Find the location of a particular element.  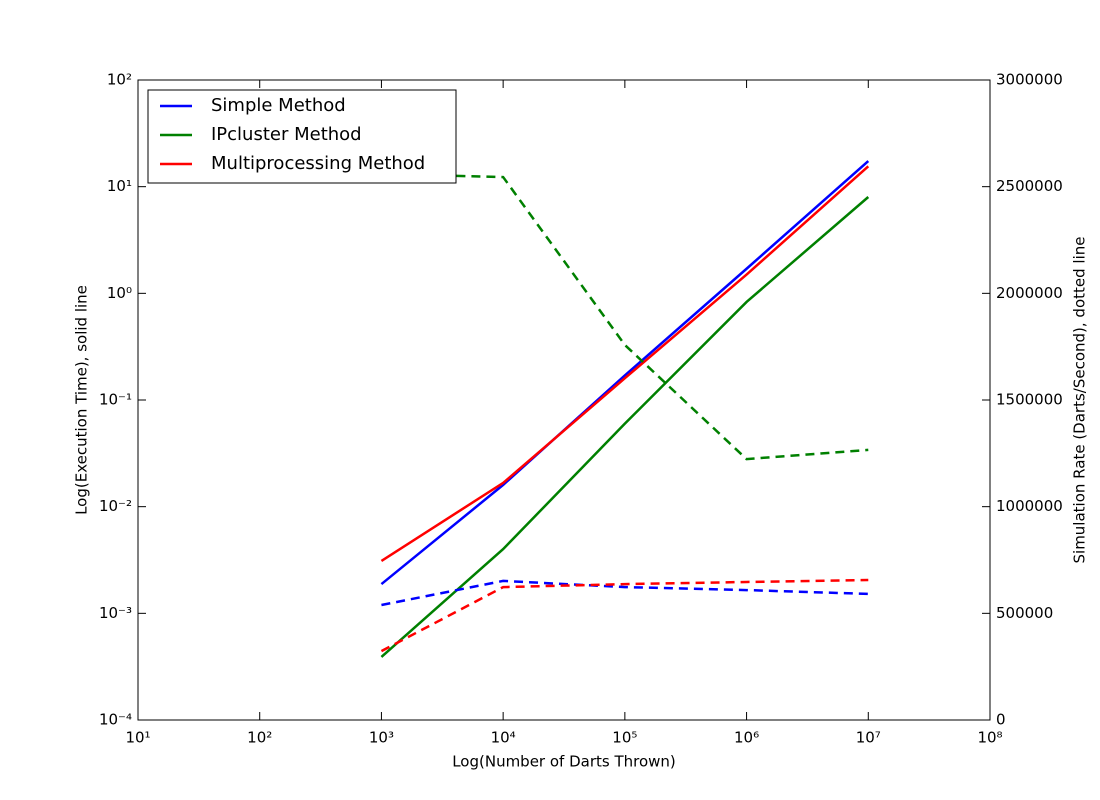

y2-tick-label: 1000000 is located at coordinates (1029, 506).